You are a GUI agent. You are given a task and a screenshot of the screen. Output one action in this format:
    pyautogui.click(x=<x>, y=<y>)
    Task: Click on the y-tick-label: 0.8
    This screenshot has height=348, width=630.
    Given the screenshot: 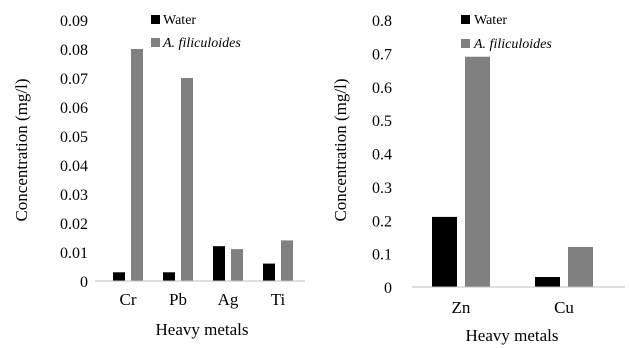 What is the action you would take?
    pyautogui.click(x=382, y=21)
    